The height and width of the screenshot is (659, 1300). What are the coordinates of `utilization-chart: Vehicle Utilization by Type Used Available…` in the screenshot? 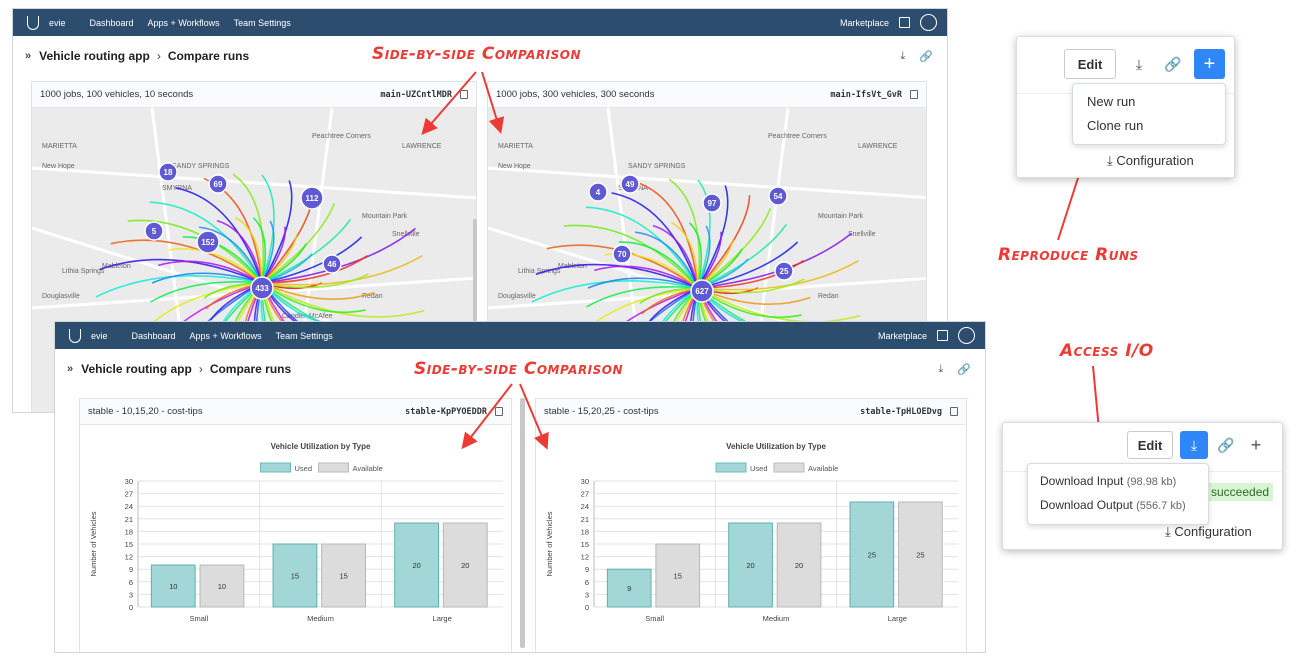 It's located at (751, 532).